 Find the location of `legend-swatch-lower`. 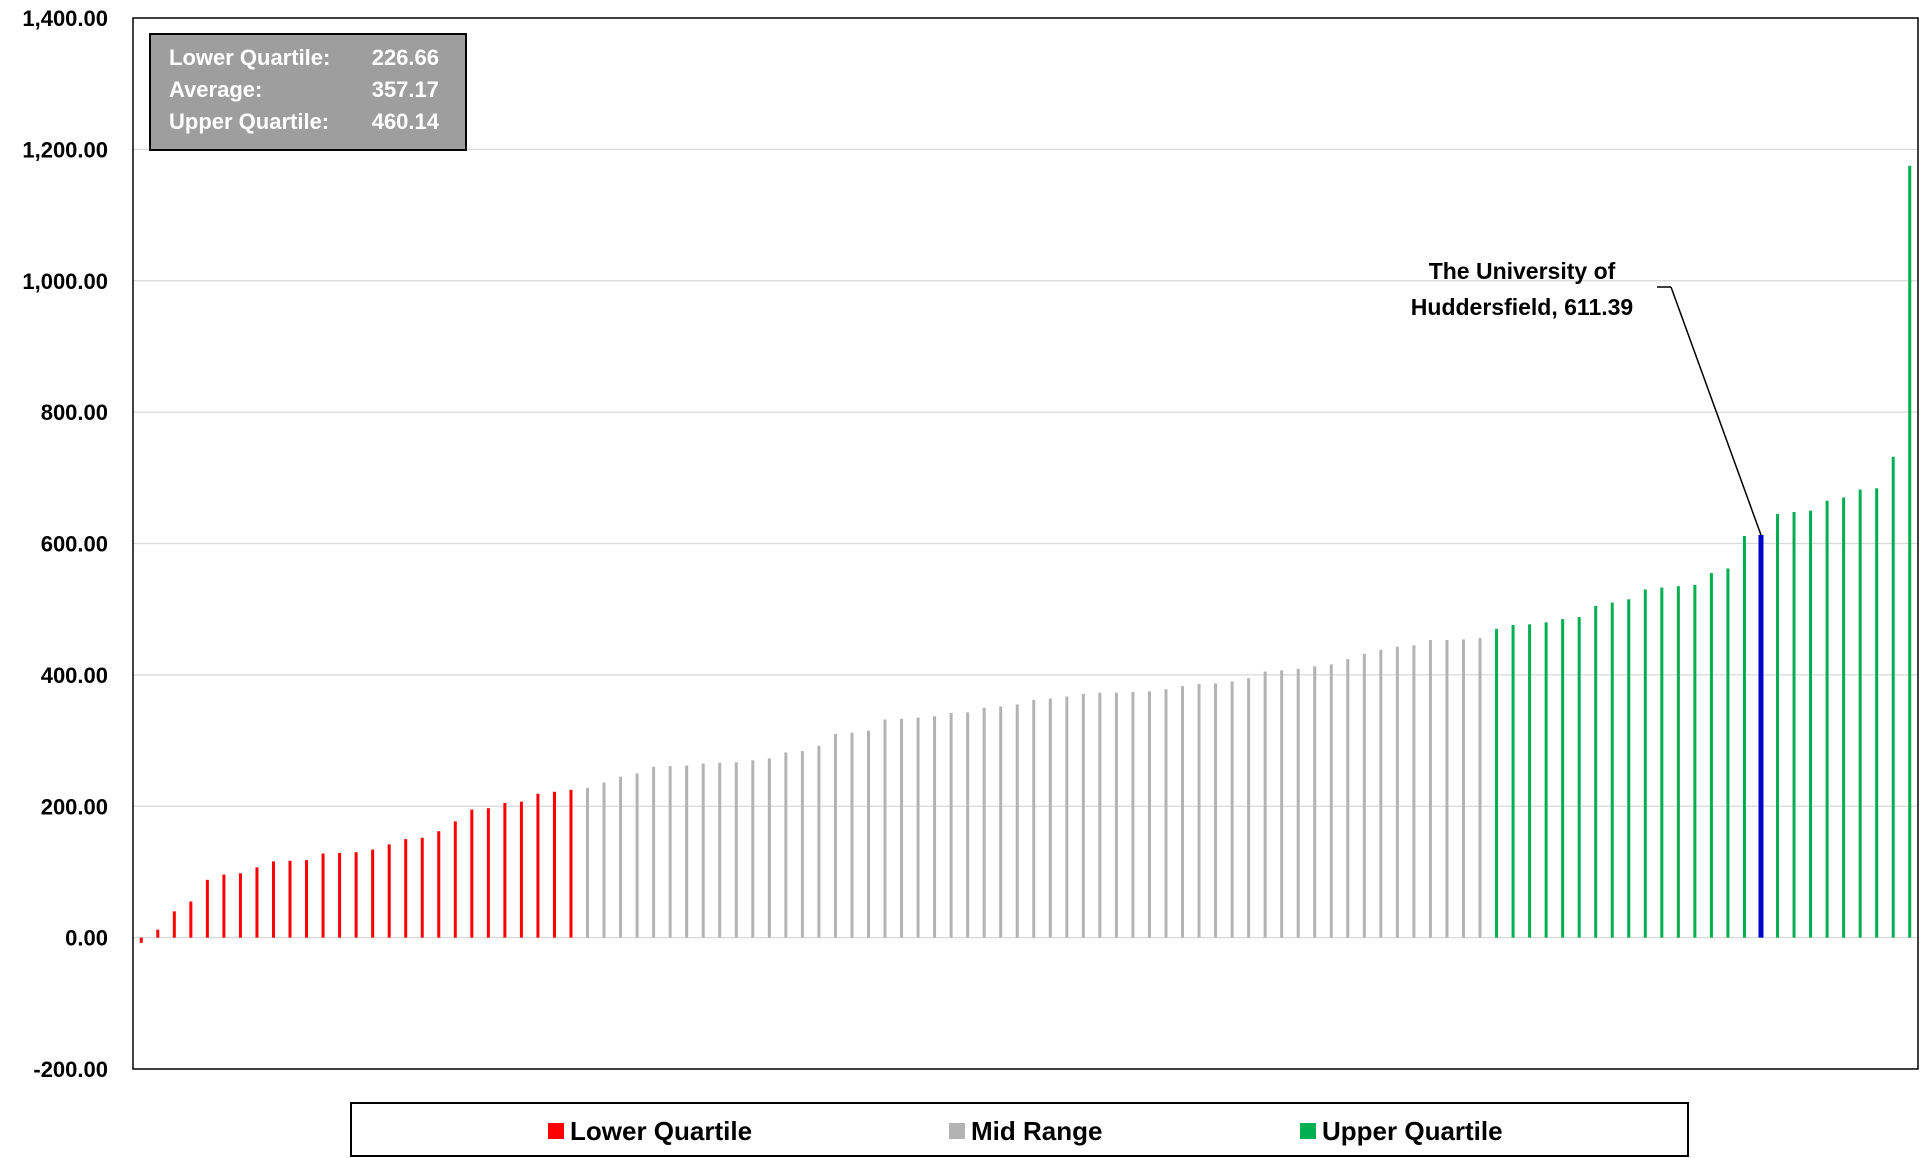

legend-swatch-lower is located at coordinates (556, 1131).